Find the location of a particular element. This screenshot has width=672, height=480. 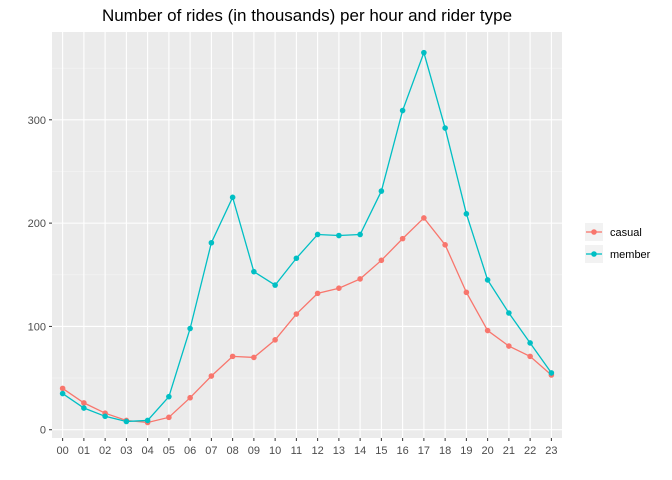

x-tick-label: 04 is located at coordinates (148, 451).